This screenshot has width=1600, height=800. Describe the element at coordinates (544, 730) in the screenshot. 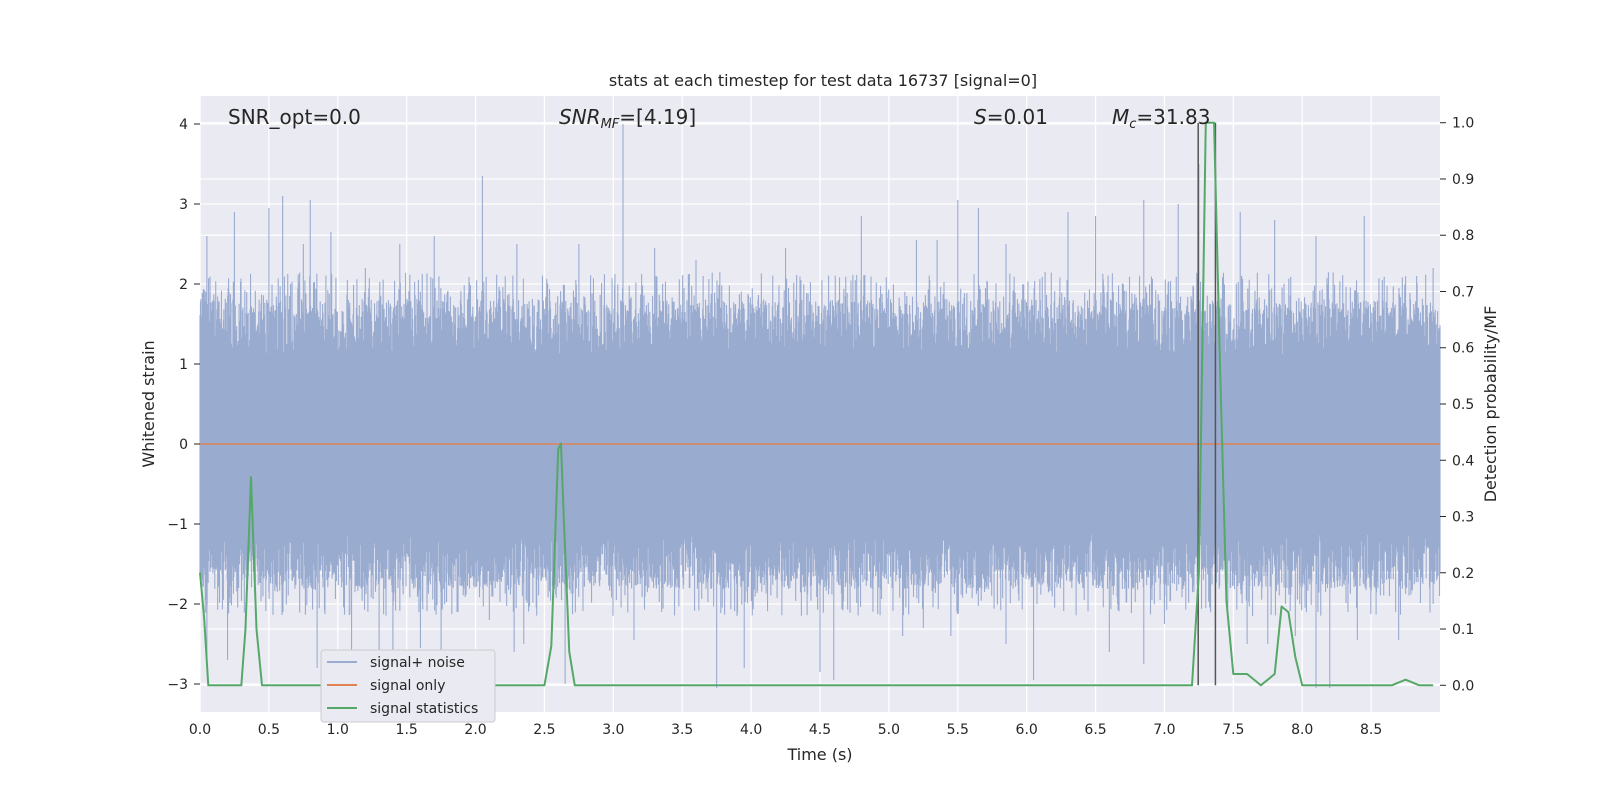

I see `x-tick-label: 2.5` at that location.